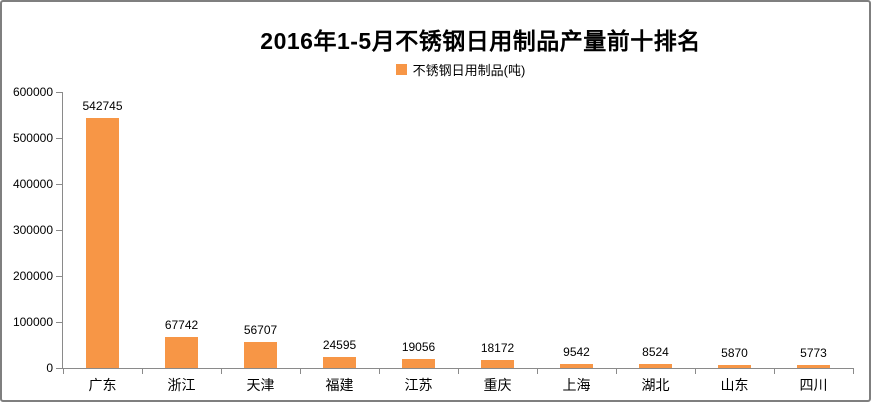 The height and width of the screenshot is (402, 871). I want to click on y-axis-tick-label: 200000, so click(32, 276).